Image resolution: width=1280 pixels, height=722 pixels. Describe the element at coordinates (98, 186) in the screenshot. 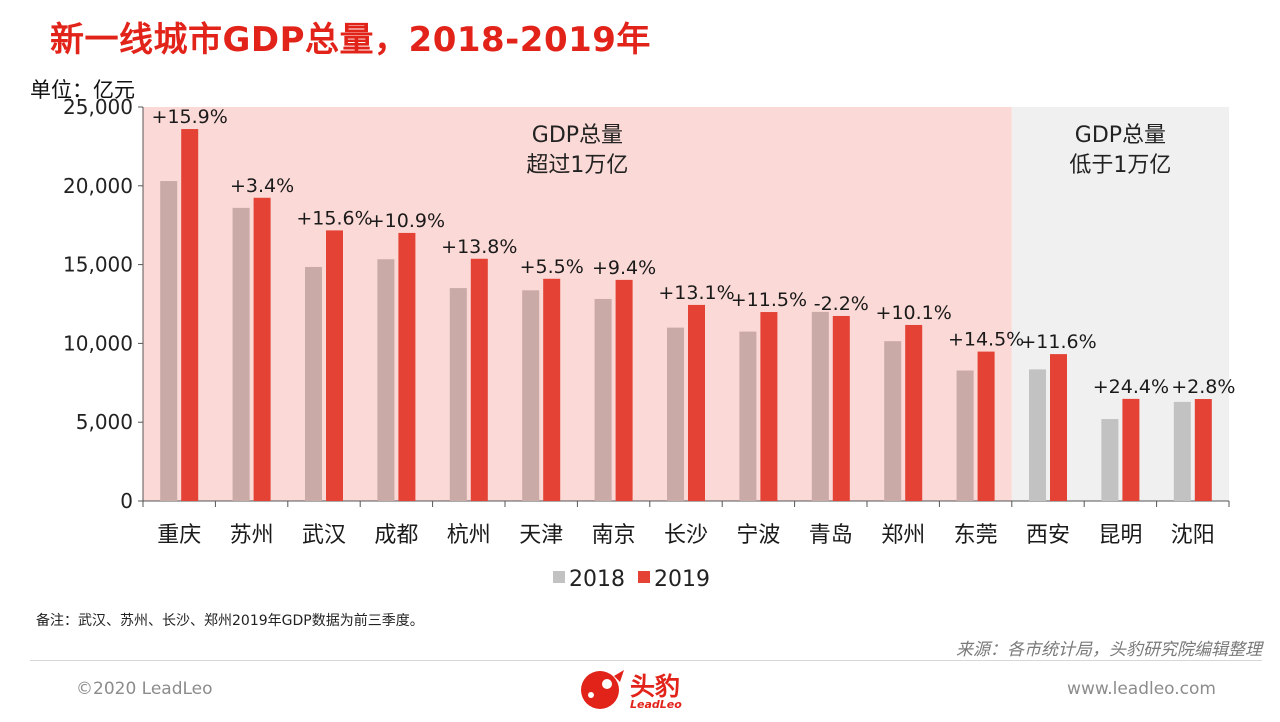

I see `y-tick-label: 20,000` at that location.